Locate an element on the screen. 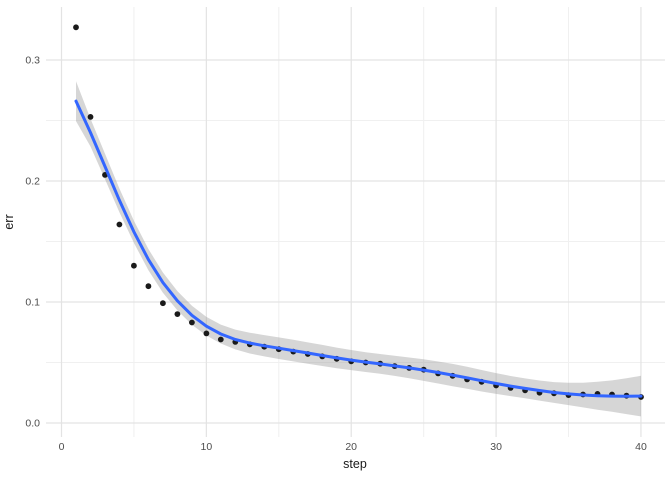  y-tick-label: 0.0 is located at coordinates (32, 424).